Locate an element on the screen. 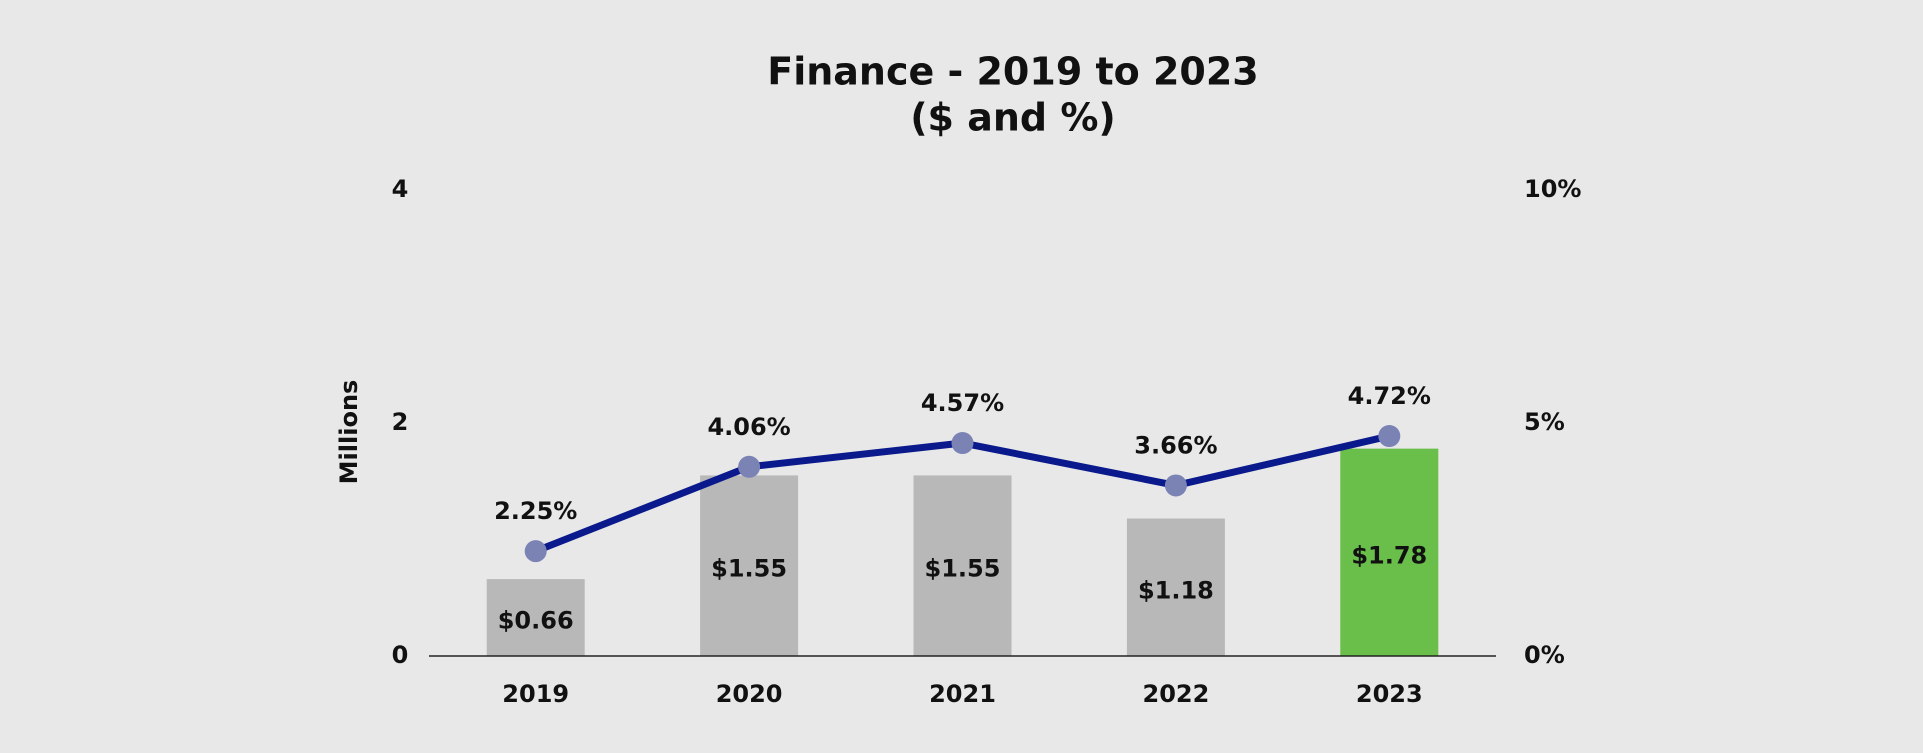 The width and height of the screenshot is (1923, 753). y-tick-label: 2 is located at coordinates (400, 422).